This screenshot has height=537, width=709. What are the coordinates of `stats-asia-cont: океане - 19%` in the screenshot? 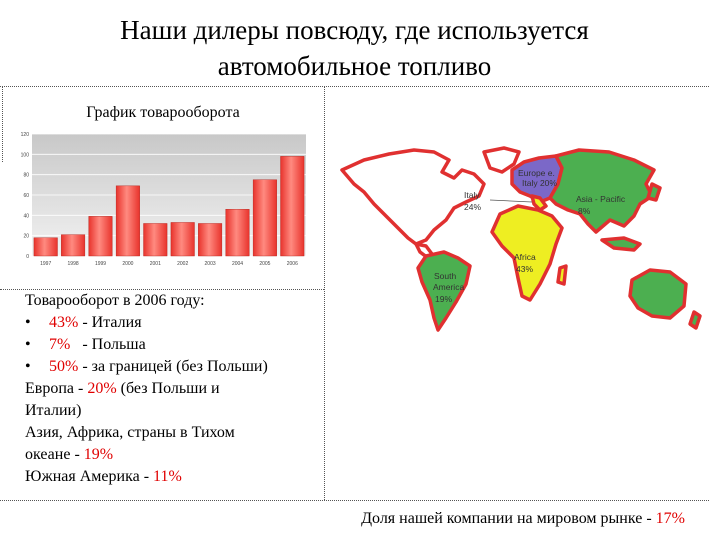 It's located at (170, 455).